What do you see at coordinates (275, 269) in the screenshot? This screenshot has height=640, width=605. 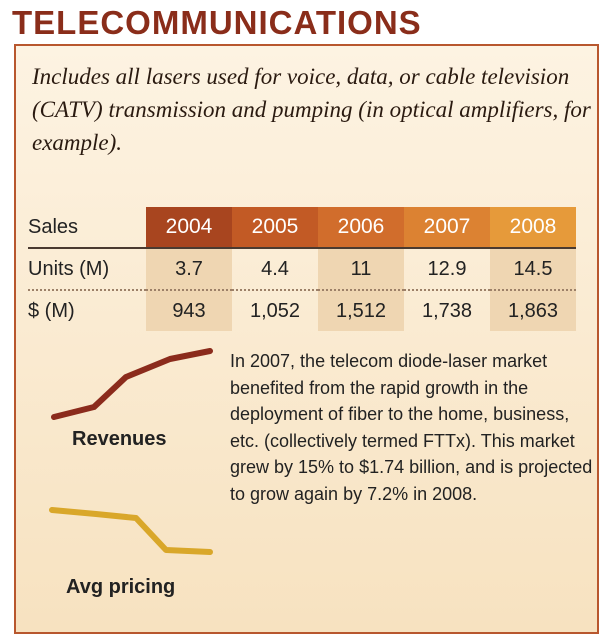 I see `table-cell: 4.4` at bounding box center [275, 269].